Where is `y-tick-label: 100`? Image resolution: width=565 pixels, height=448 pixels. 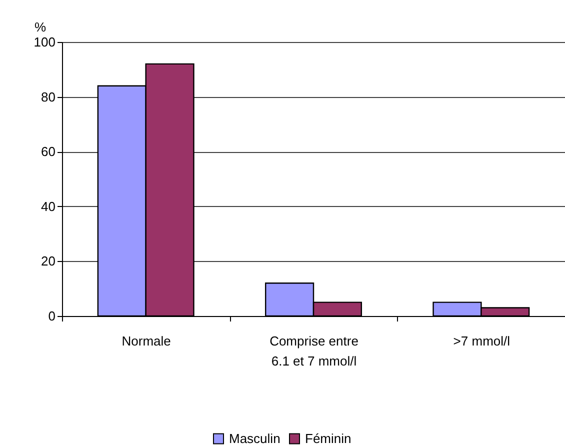 y-tick-label: 100 is located at coordinates (45, 42).